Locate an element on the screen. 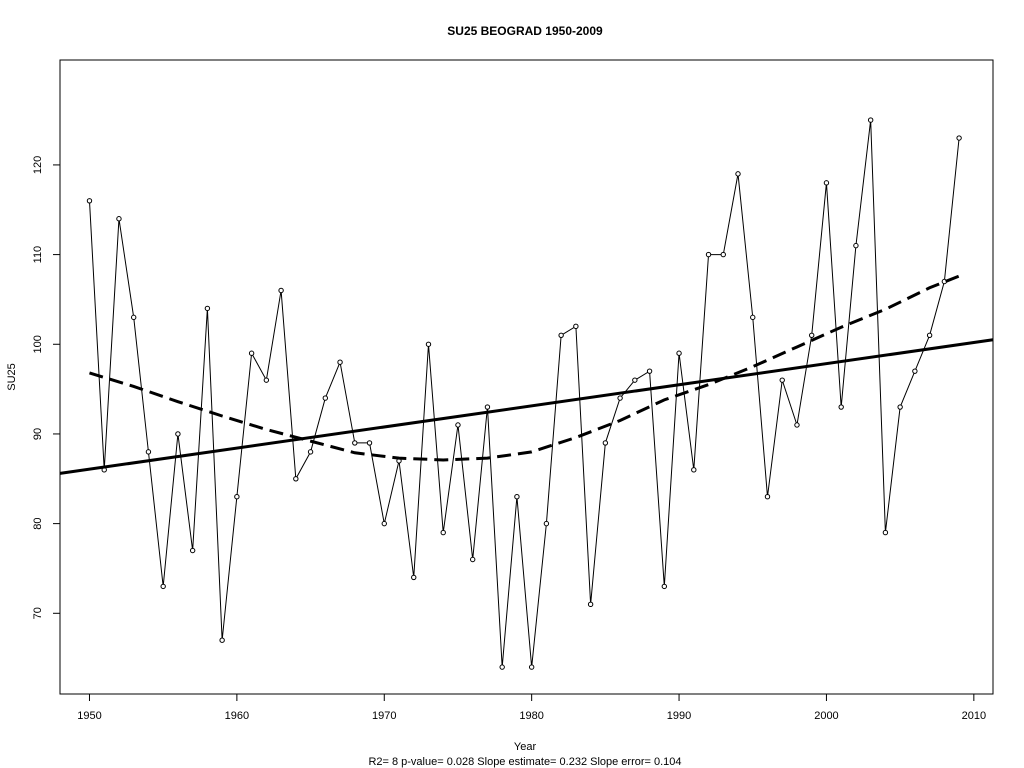 The height and width of the screenshot is (768, 1024). x-axis: 1950 1960 1970 1980 1990 2000 2010 is located at coordinates (531, 708).